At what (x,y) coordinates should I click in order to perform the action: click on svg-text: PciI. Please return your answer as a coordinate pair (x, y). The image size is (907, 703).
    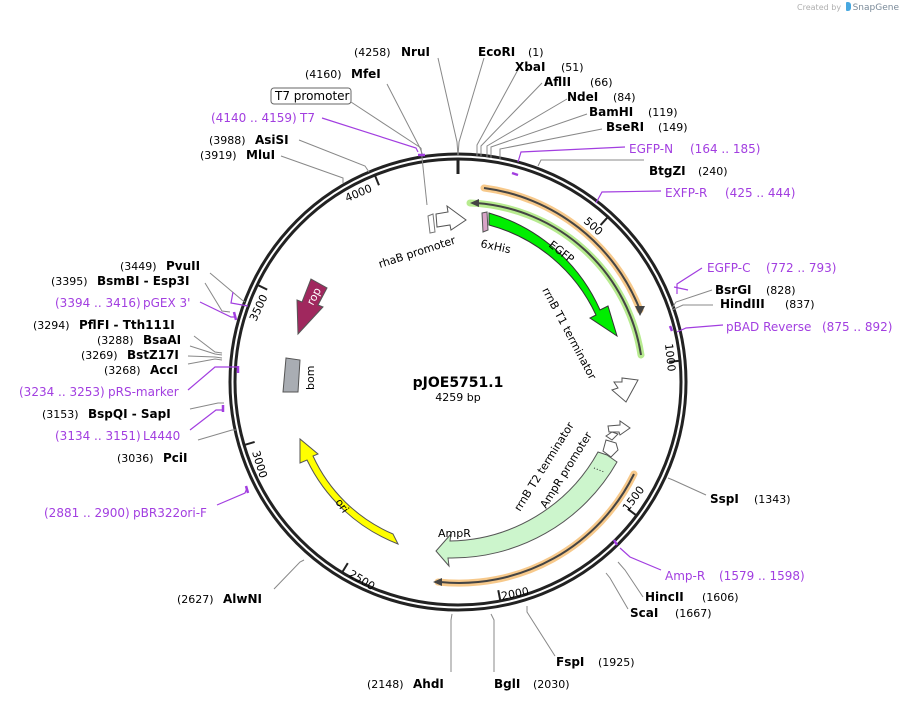
    Looking at the image, I should click on (175, 458).